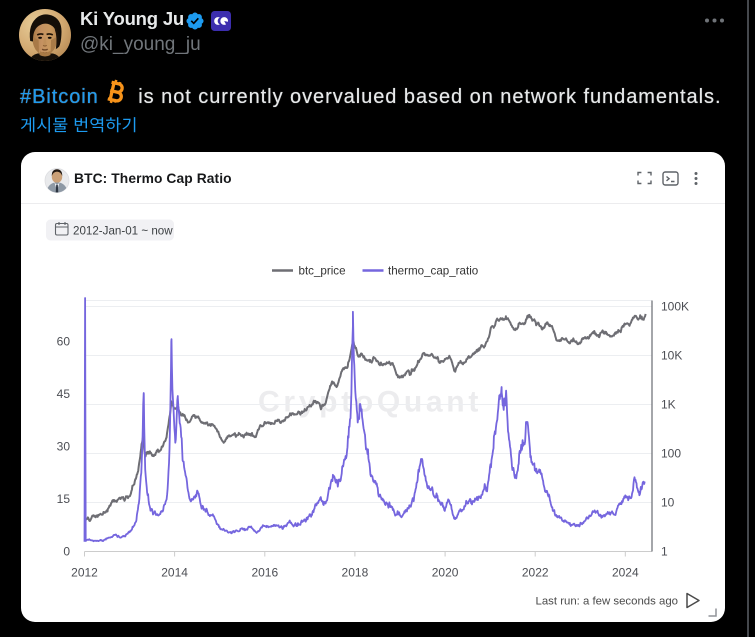 The image size is (755, 637). I want to click on svg-text: 2020, so click(445, 572).